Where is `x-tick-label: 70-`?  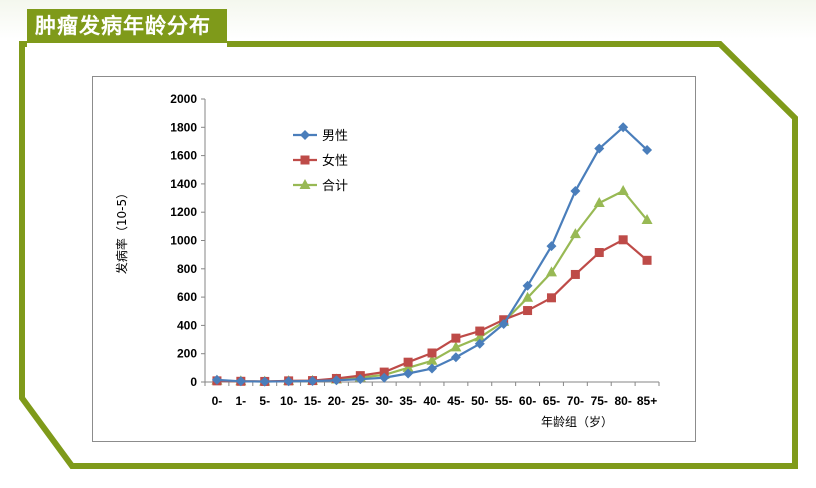 x-tick-label: 70- is located at coordinates (575, 401).